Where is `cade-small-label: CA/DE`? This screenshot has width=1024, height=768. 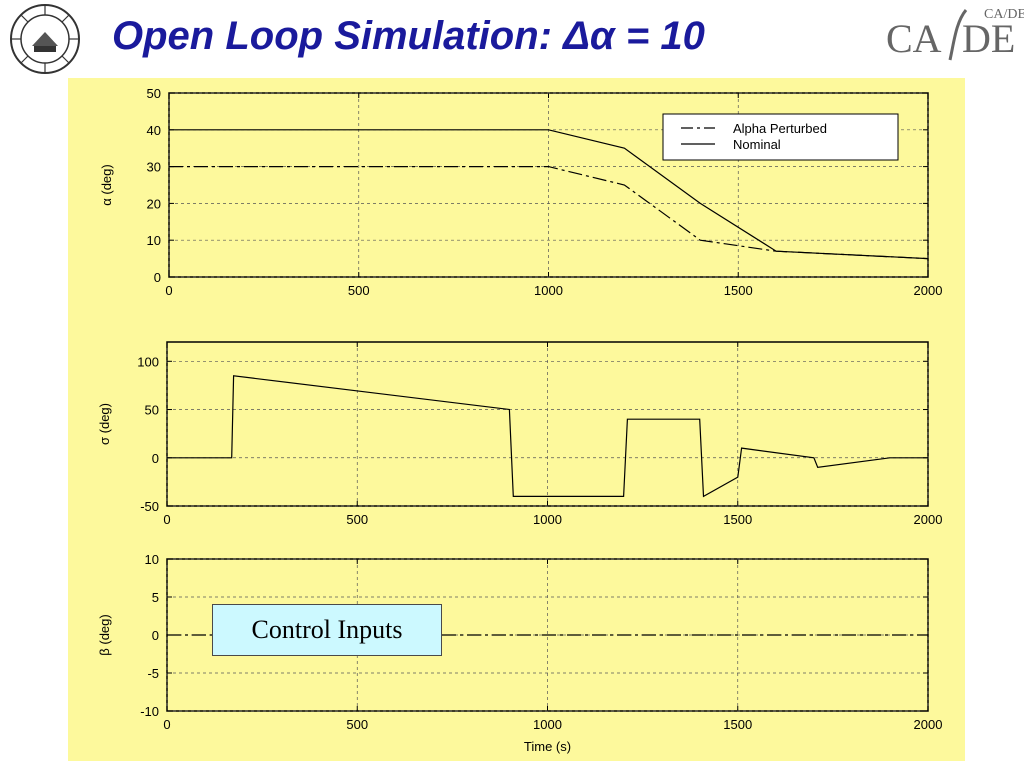
cade-small-label: CA/DE is located at coordinates (1004, 14).